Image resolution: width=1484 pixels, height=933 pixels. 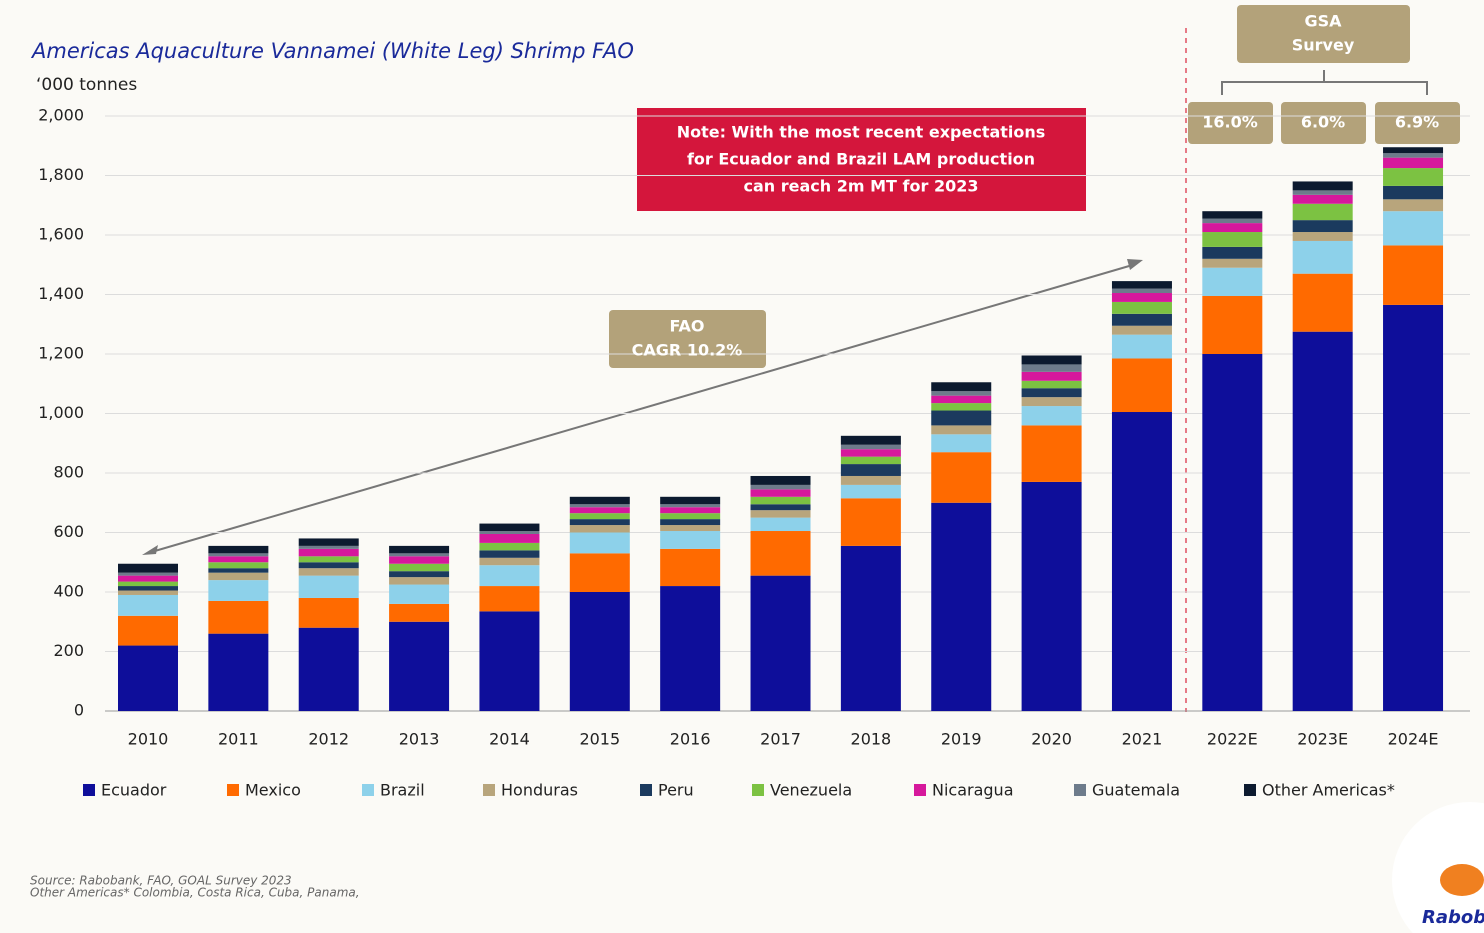 What do you see at coordinates (973, 790) in the screenshot?
I see `legend-label: Nicaragua` at bounding box center [973, 790].